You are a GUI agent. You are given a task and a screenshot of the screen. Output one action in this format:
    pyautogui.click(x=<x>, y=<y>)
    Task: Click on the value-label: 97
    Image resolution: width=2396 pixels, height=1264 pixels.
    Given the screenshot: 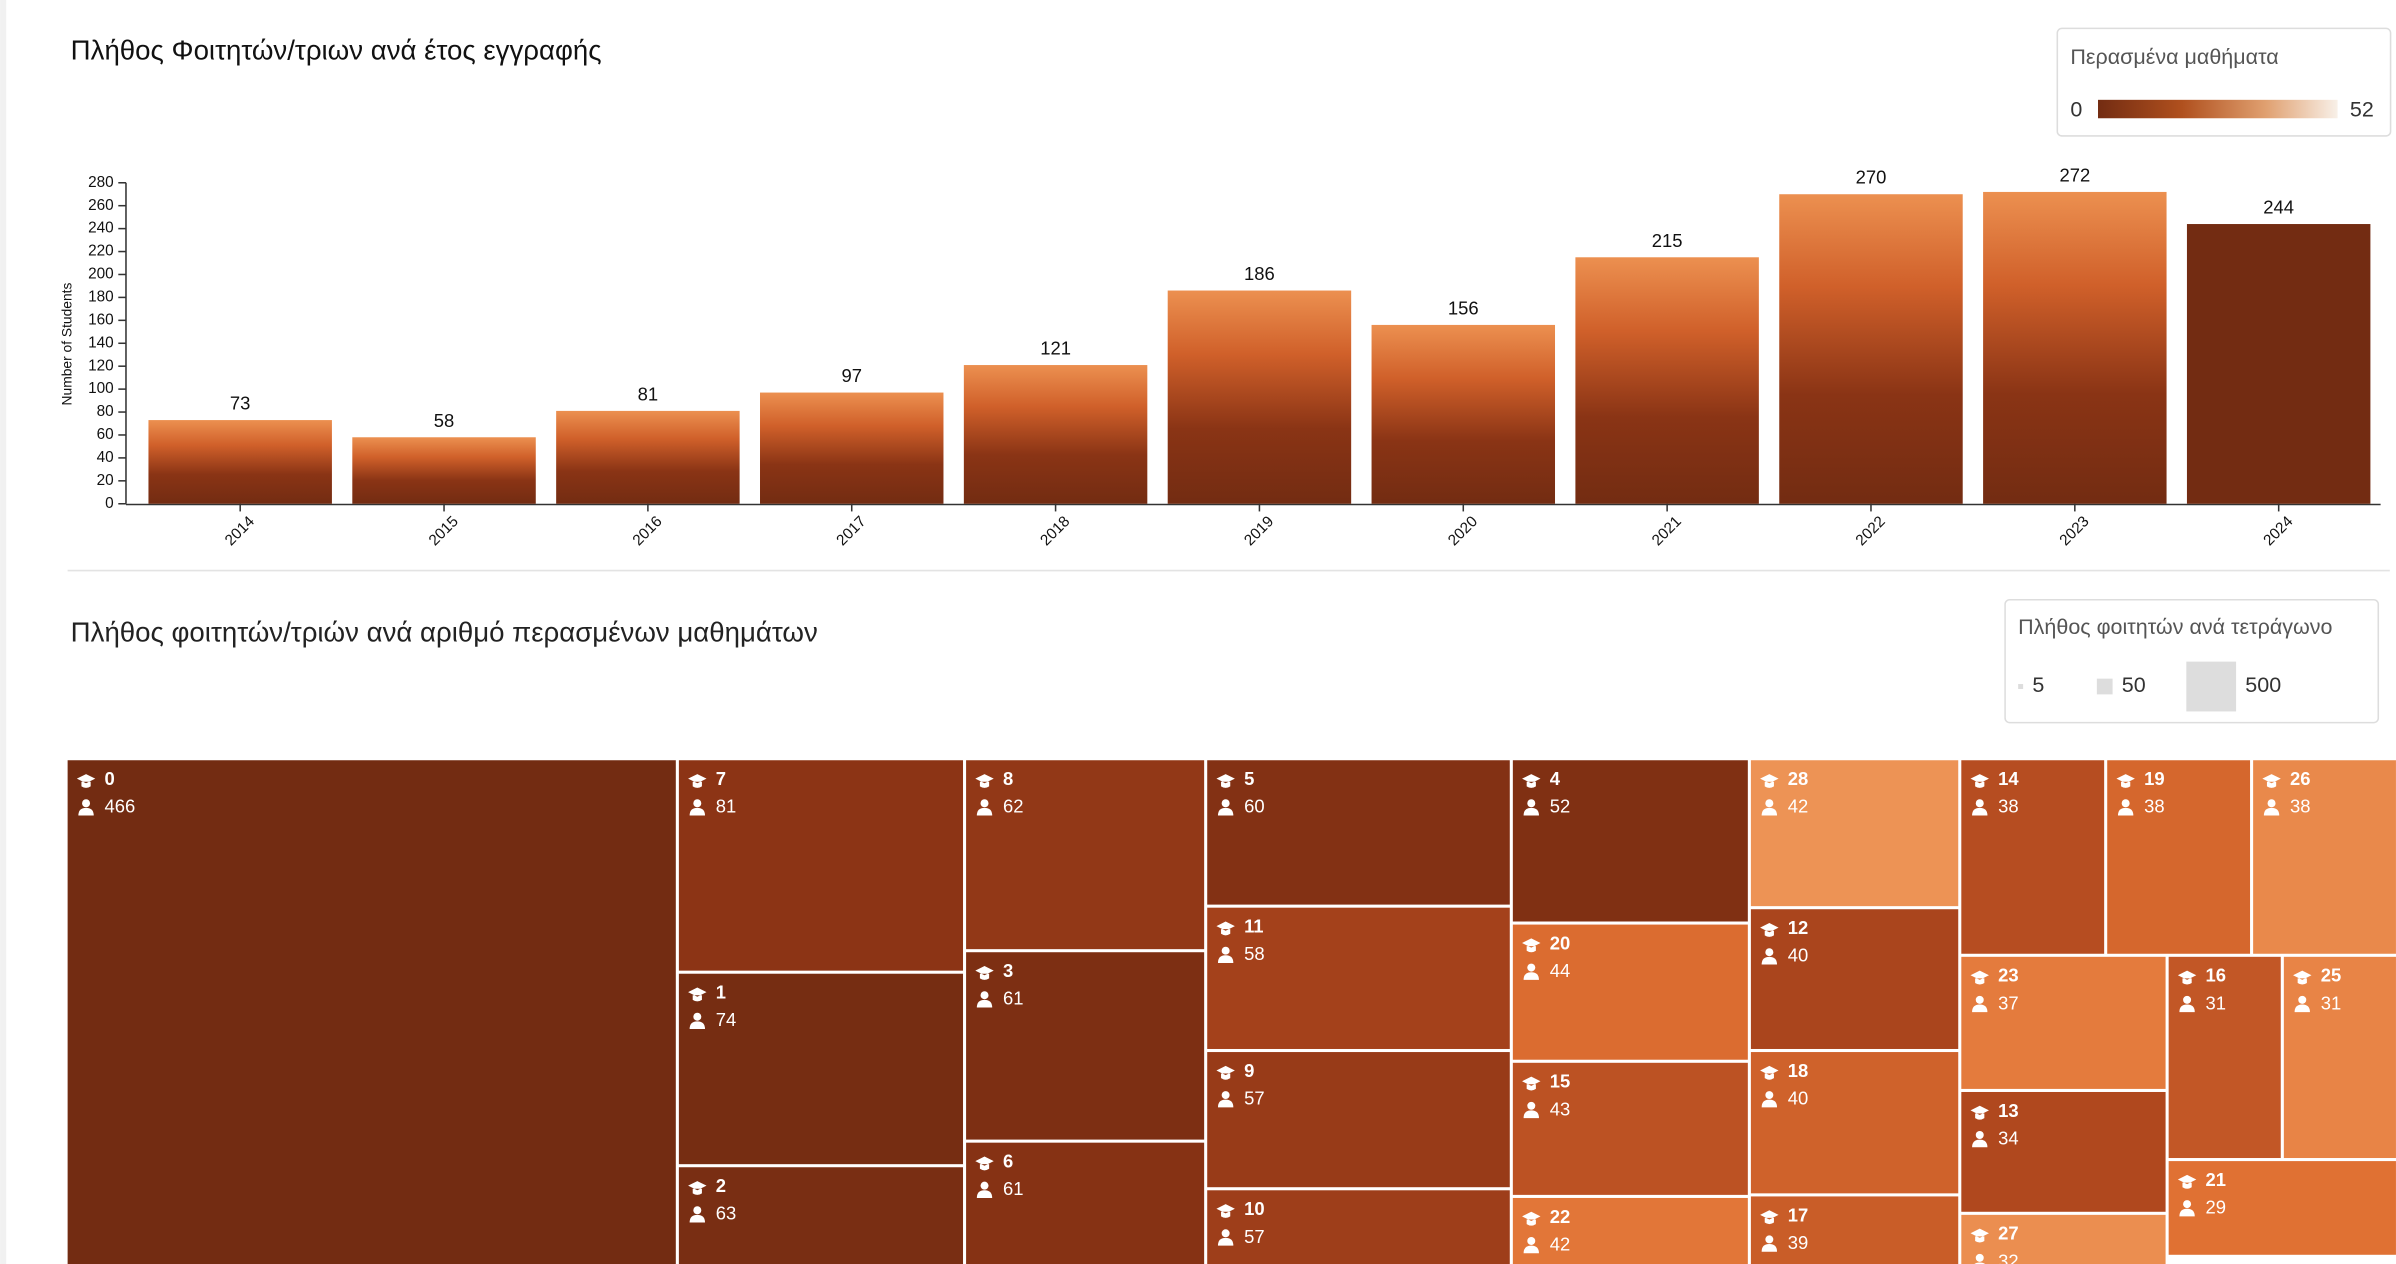 What is the action you would take?
    pyautogui.click(x=851, y=375)
    